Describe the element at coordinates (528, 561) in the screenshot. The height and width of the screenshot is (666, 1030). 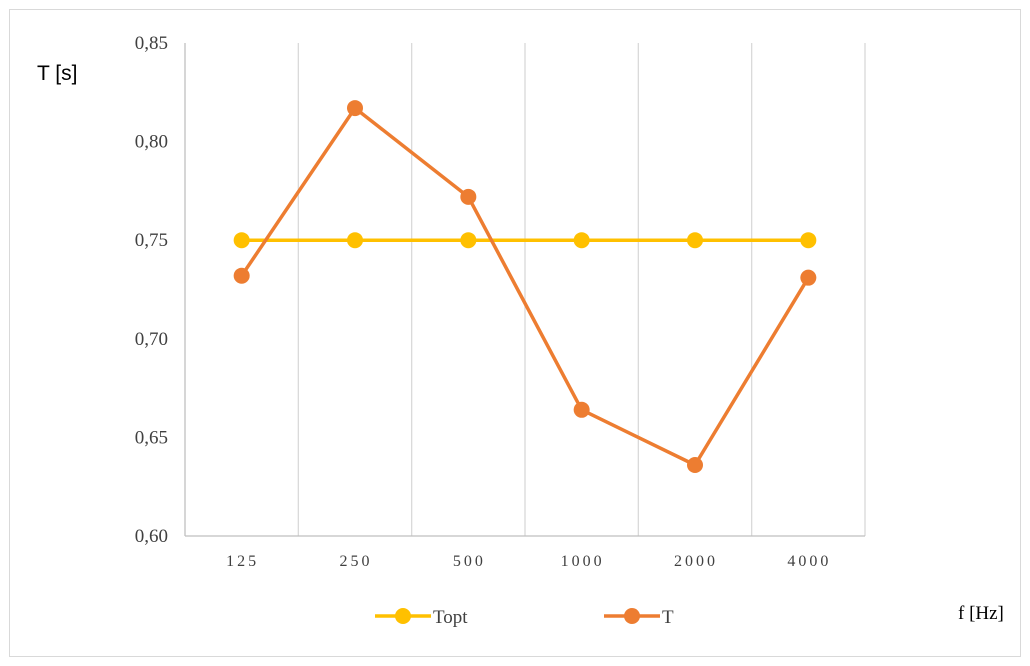
I see `x-tick-labels: 125 250 500 1000 2000 4000` at that location.